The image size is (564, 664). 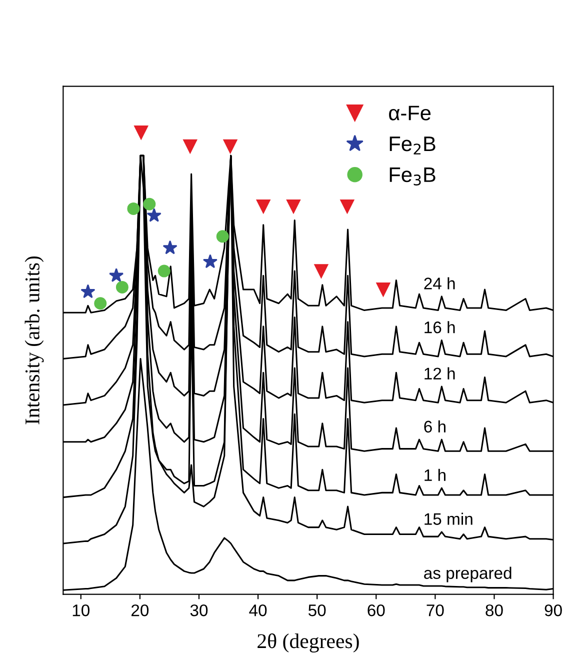 What do you see at coordinates (413, 177) in the screenshot?
I see `legend-label: Fe$_{3}$B` at bounding box center [413, 177].